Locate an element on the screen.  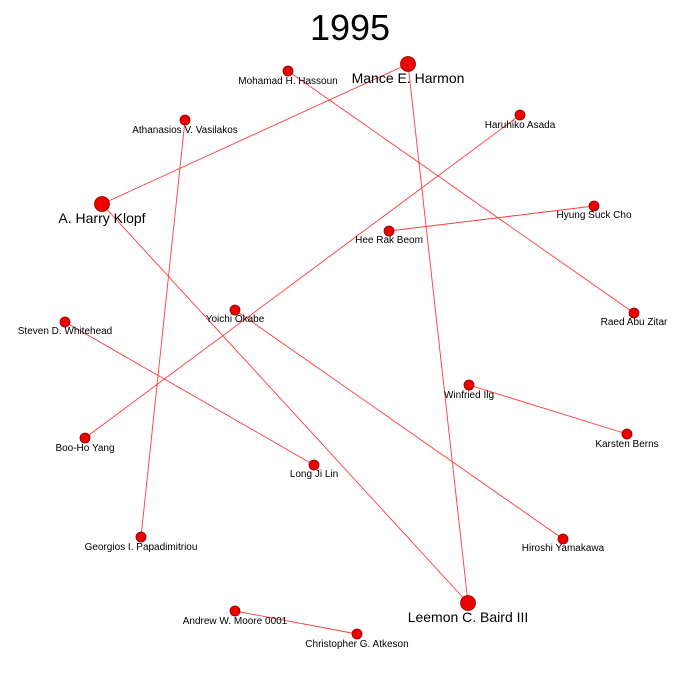
node-label-baird: Leemon C. Baird III is located at coordinates (468, 617).